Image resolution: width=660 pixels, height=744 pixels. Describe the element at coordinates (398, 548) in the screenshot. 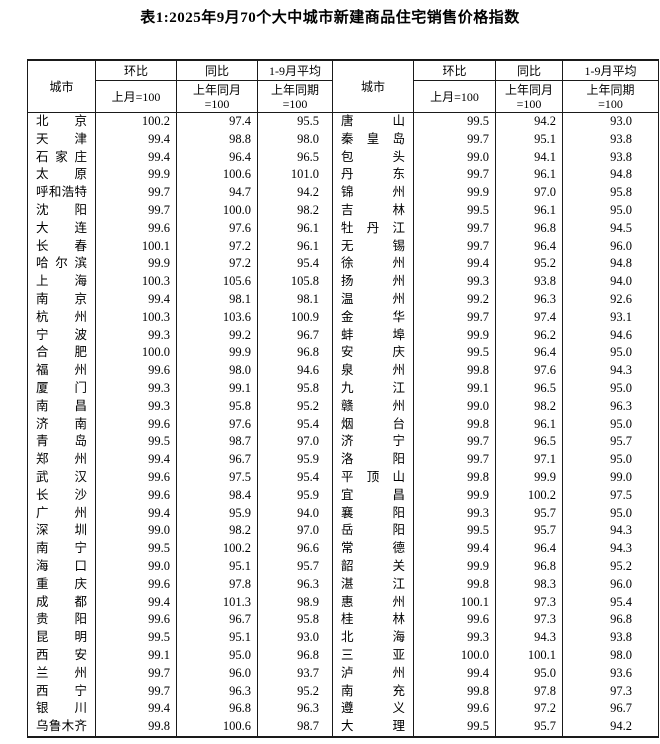

I see `city-char: 德` at that location.